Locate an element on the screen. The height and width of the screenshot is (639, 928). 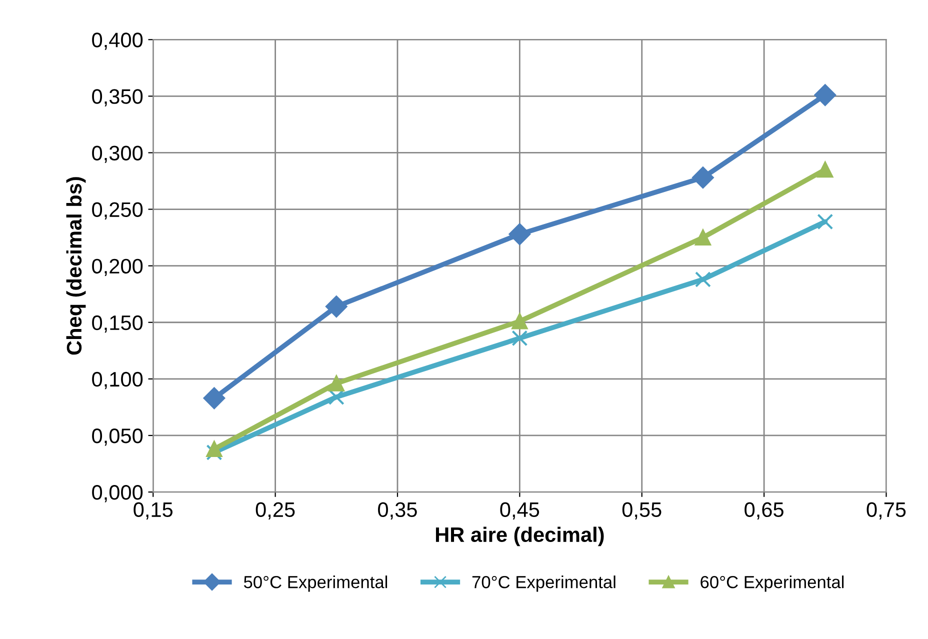
y-tick-label: 0,250 is located at coordinates (117, 211).